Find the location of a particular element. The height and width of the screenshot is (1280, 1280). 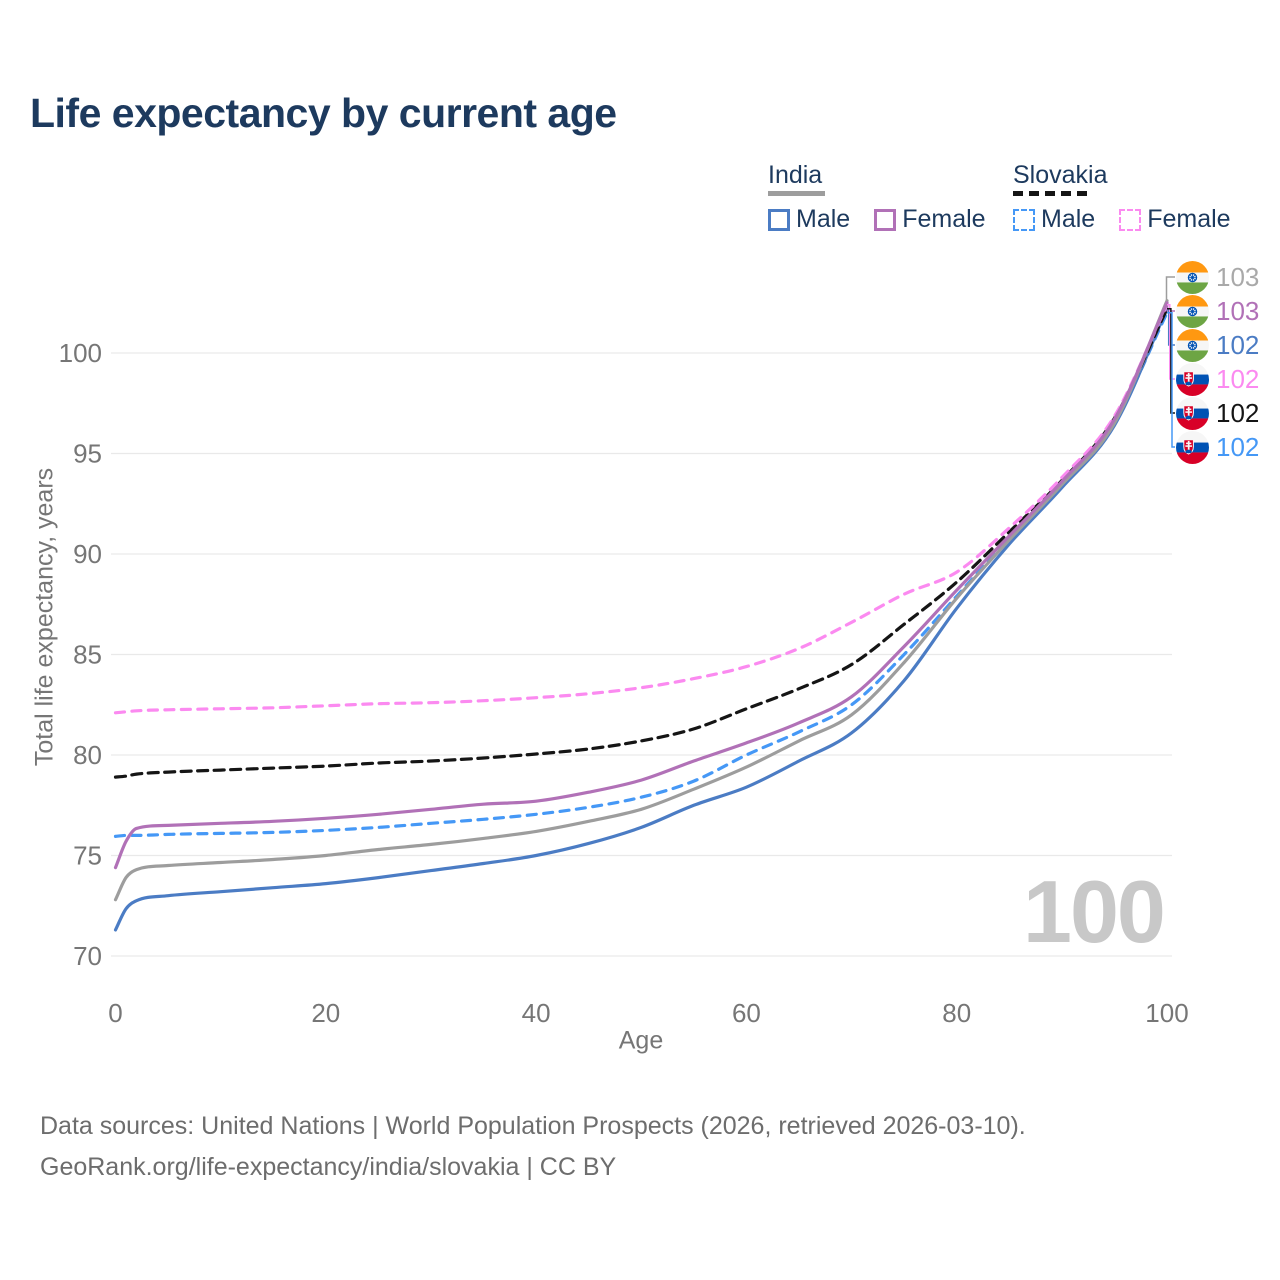

legend-swatch-india-male is located at coordinates (779, 219).